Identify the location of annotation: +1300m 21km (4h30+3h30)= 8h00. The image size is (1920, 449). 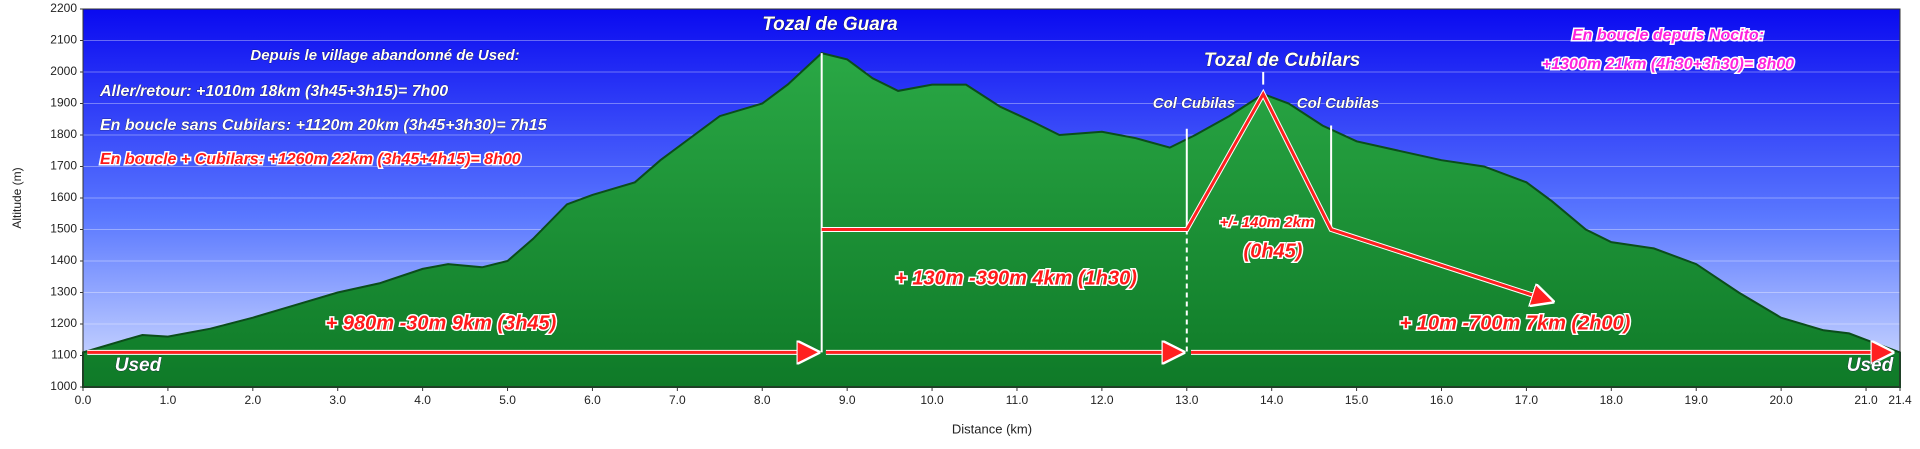
(1668, 64).